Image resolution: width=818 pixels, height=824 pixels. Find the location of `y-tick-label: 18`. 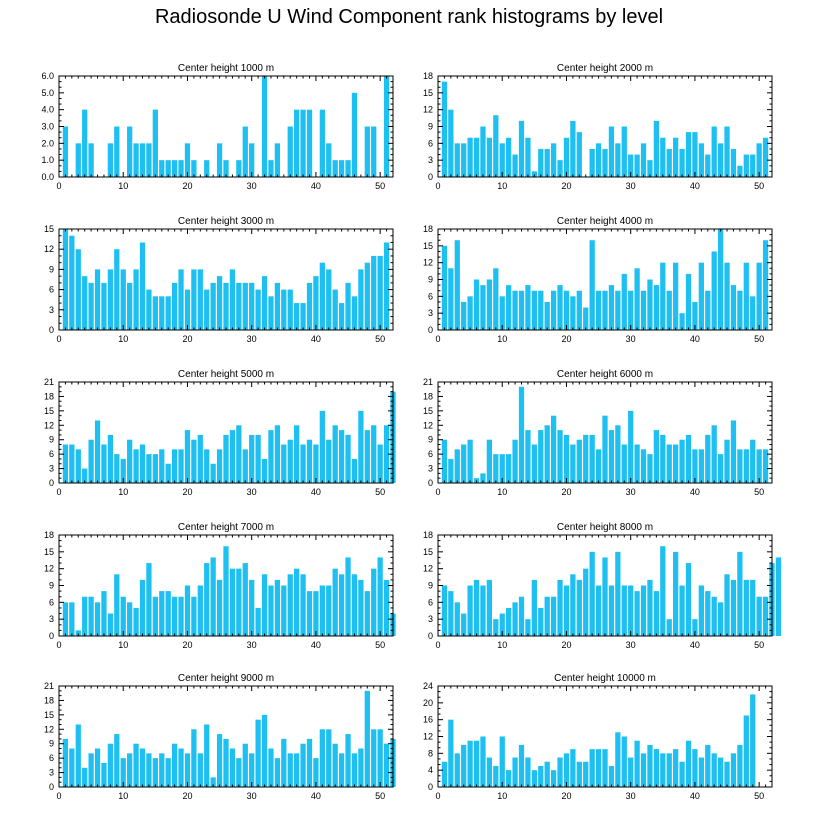

y-tick-label: 18 is located at coordinates (428, 535).